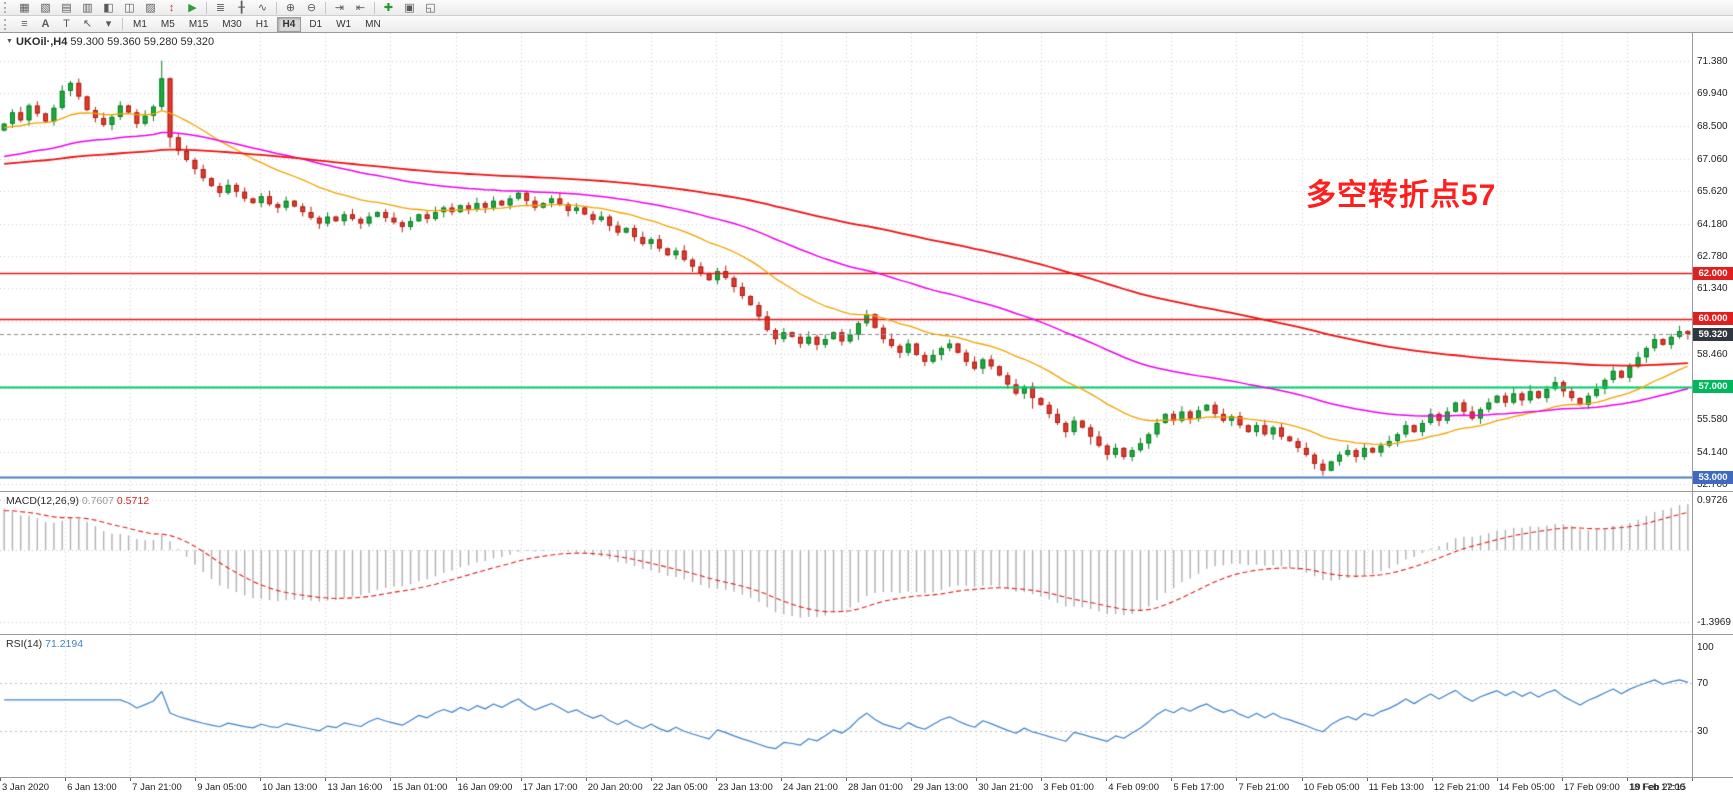 The height and width of the screenshot is (796, 1733). I want to click on timeframe-m15-button: M15, so click(198, 24).